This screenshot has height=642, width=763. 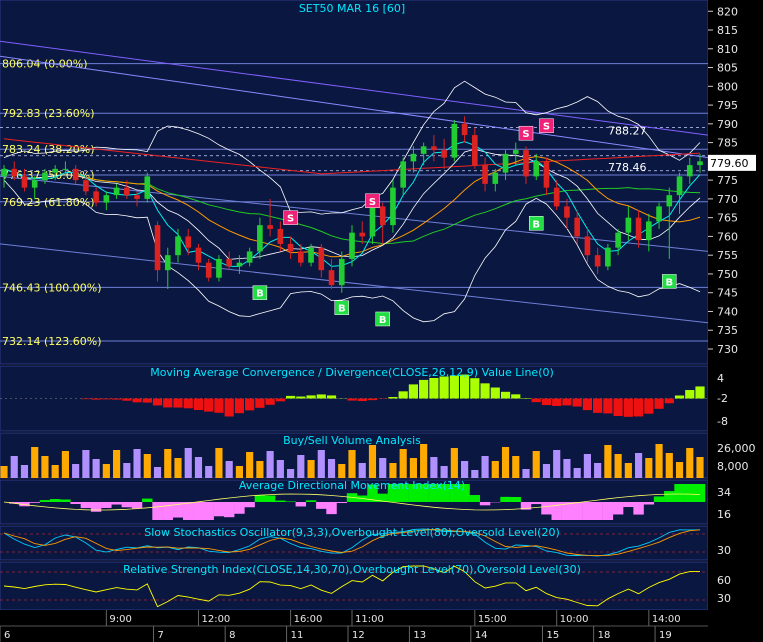 I want to click on price-tick-label: 815, so click(x=727, y=30).